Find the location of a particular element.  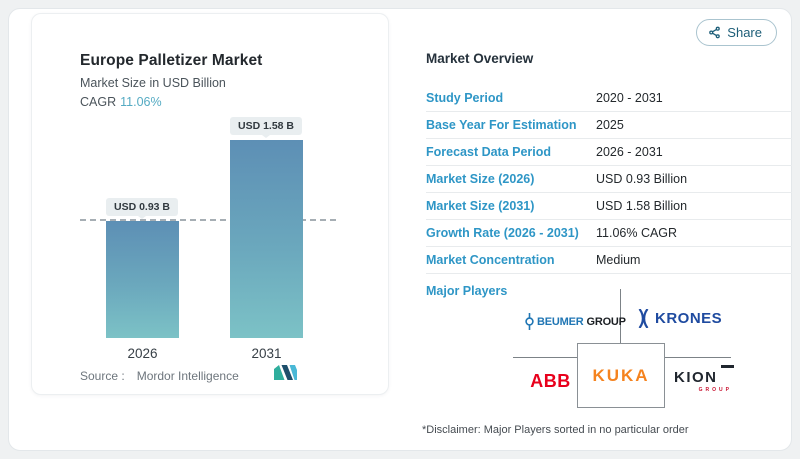

krones-logo: KRONES is located at coordinates (679, 318).